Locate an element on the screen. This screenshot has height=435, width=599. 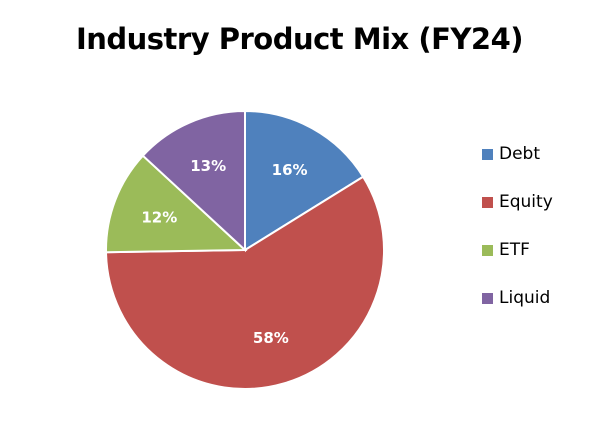
legend-label-etf: ETF is located at coordinates (514, 250).